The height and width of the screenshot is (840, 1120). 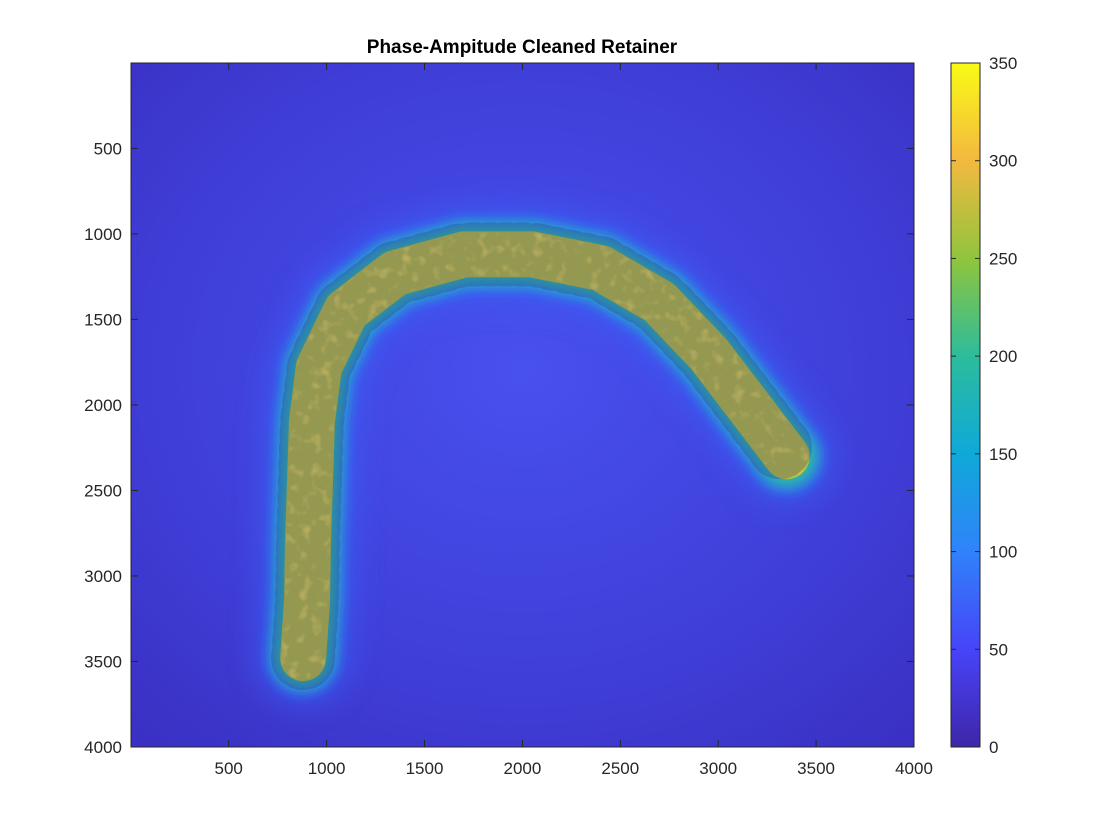 I want to click on colorbar-tick-label: 350, so click(x=1003, y=63).